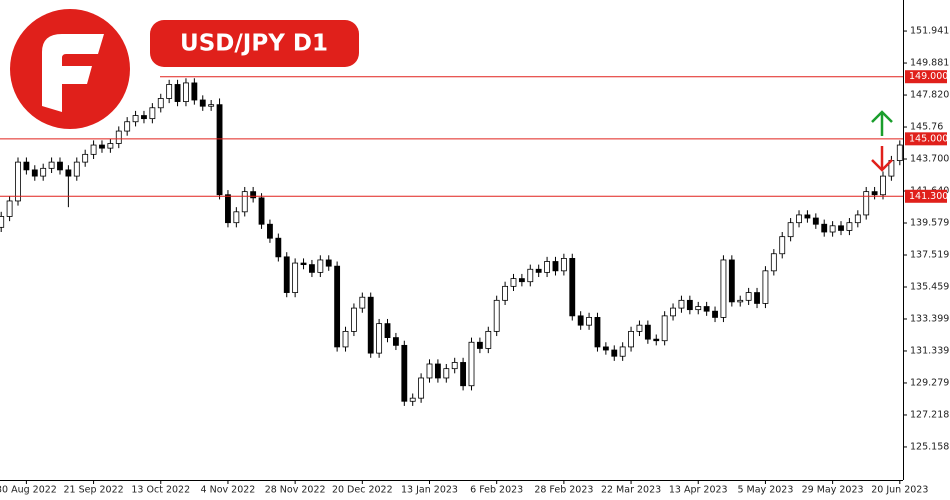  I want to click on level-label: 145.000, so click(928, 138).